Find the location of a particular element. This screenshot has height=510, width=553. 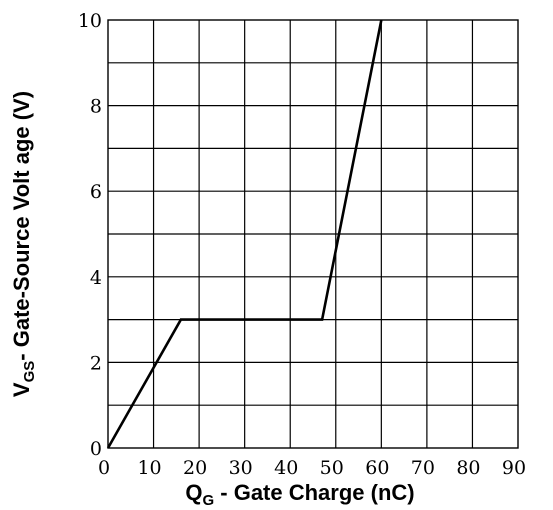

y-axis-title-rest: - Gate-Source Volt age (V) is located at coordinates (21, 226).